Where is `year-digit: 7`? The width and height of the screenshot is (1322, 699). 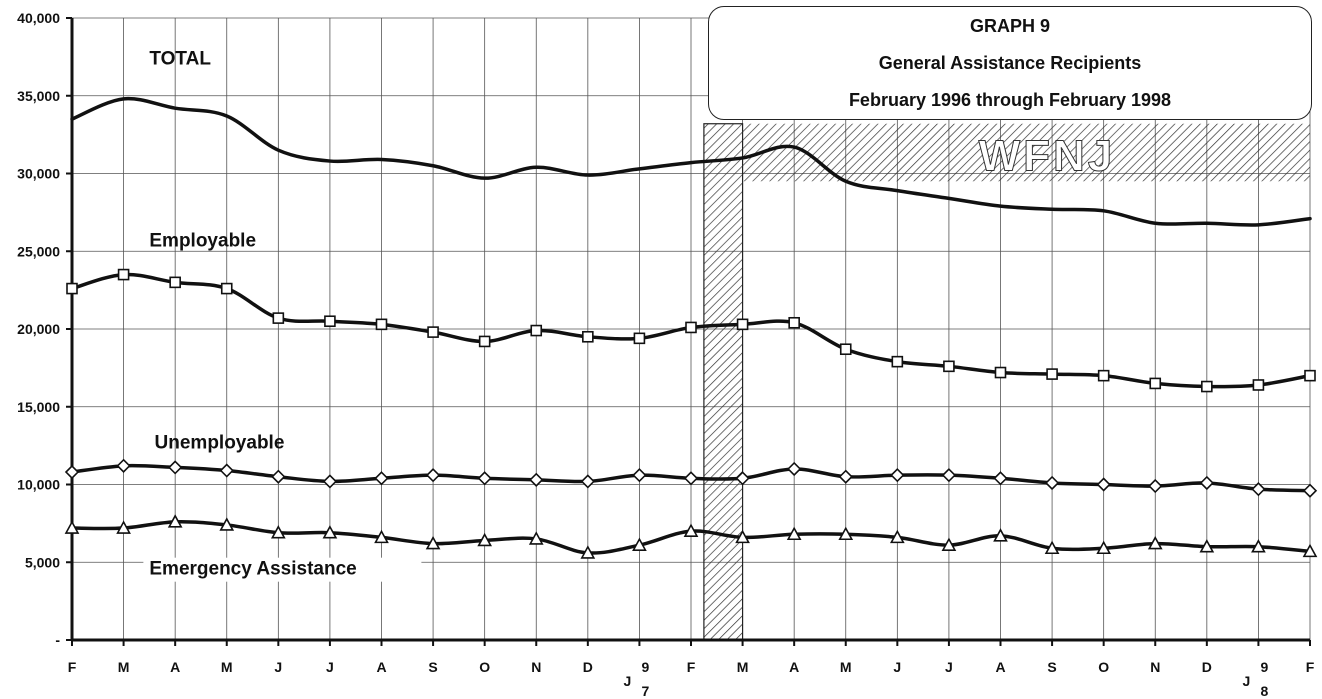
year-digit: 7 is located at coordinates (646, 691).